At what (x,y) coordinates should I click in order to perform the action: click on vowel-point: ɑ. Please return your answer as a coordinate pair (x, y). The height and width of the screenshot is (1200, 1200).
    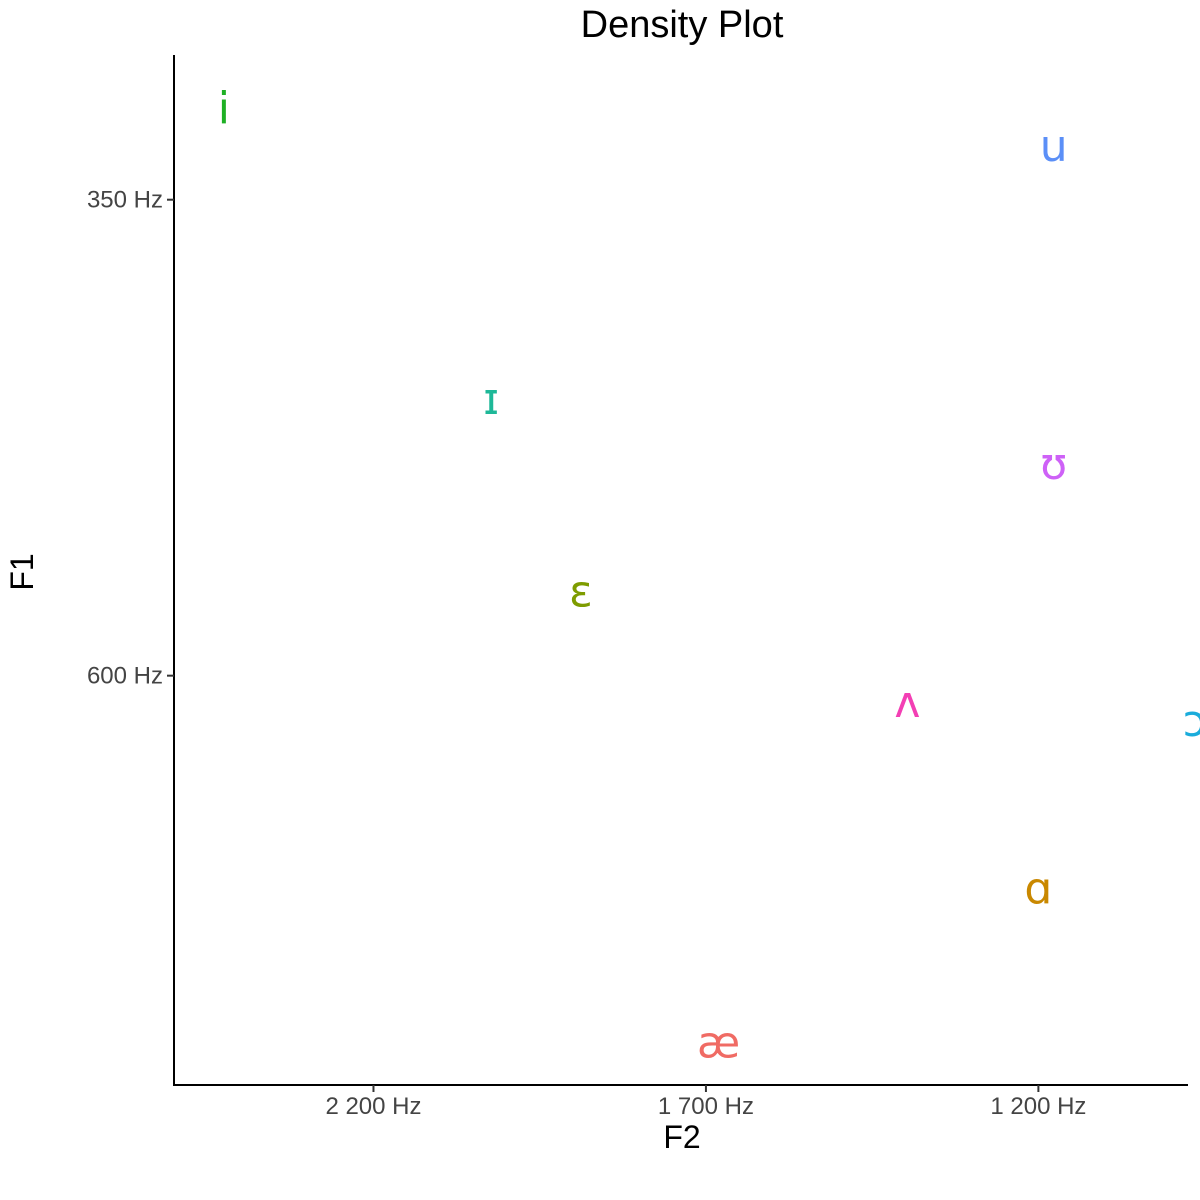
    Looking at the image, I should click on (1038, 888).